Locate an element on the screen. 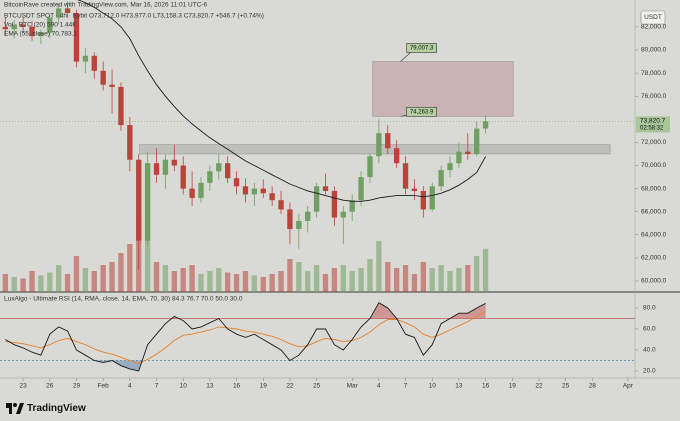 The width and height of the screenshot is (680, 421). legend-ema: EMA (55, close) 70,783.1 is located at coordinates (40, 34).